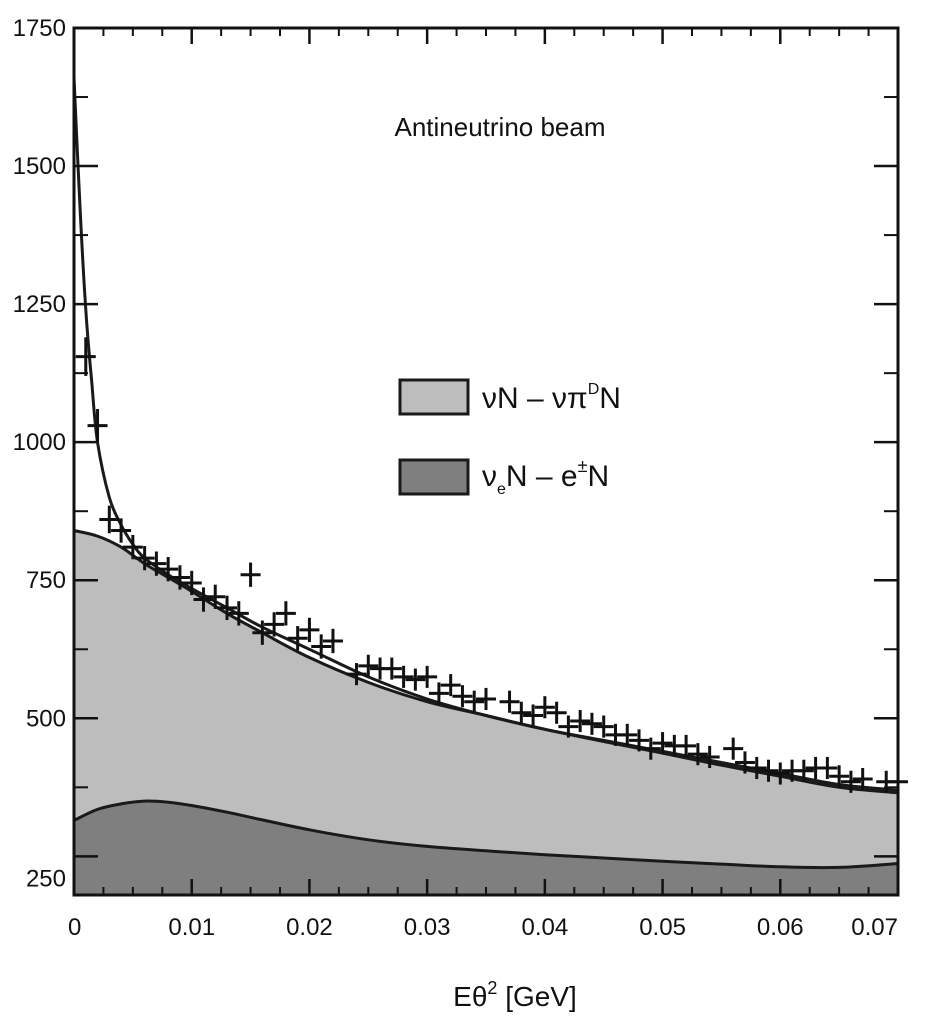 The width and height of the screenshot is (925, 1021). Describe the element at coordinates (46, 718) in the screenshot. I see `y-tick-label: 500` at that location.